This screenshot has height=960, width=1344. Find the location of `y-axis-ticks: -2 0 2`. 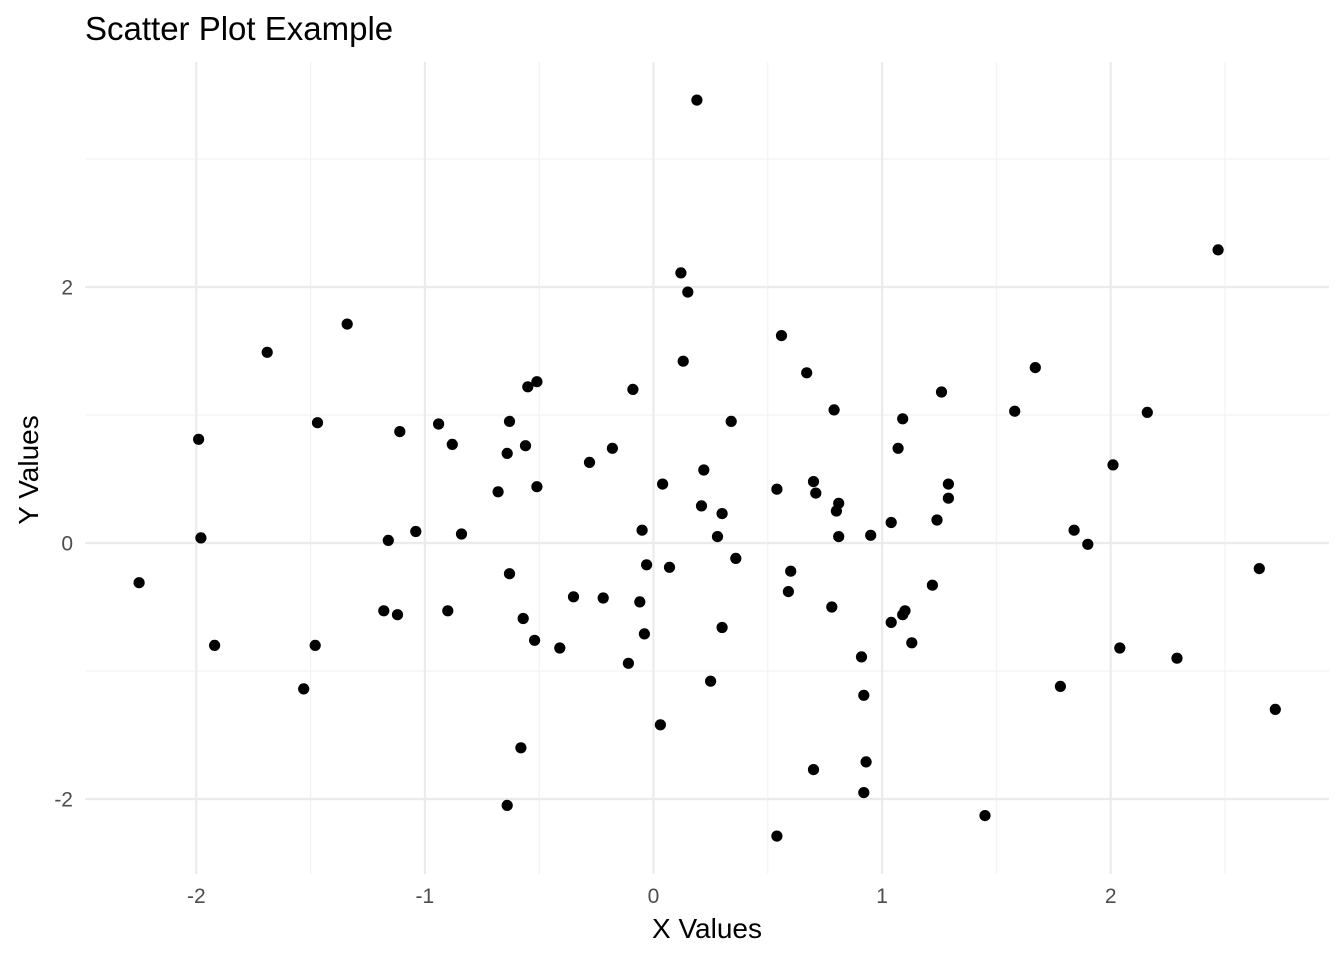

y-axis-ticks: -2 0 2 is located at coordinates (63, 544).